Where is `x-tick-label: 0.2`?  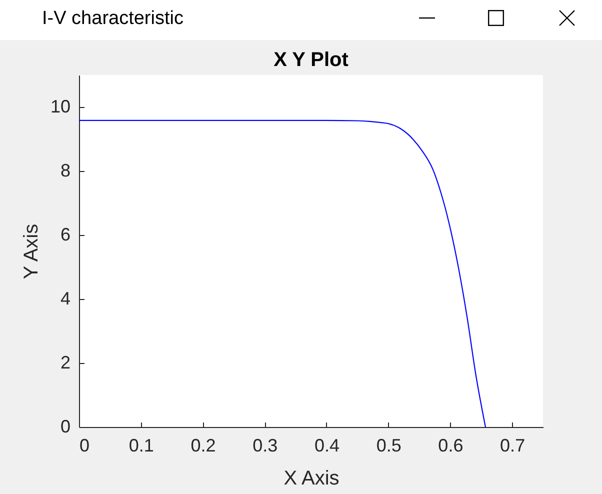
x-tick-label: 0.2 is located at coordinates (203, 446).